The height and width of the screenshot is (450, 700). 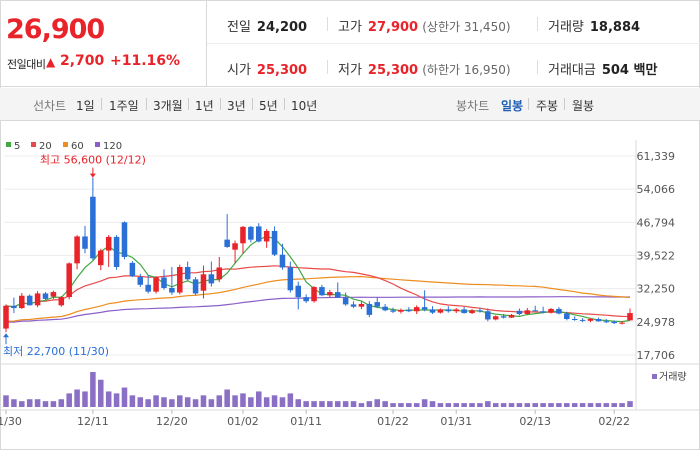 What do you see at coordinates (243, 421) in the screenshot?
I see `x-tick-label: 01/02` at bounding box center [243, 421].